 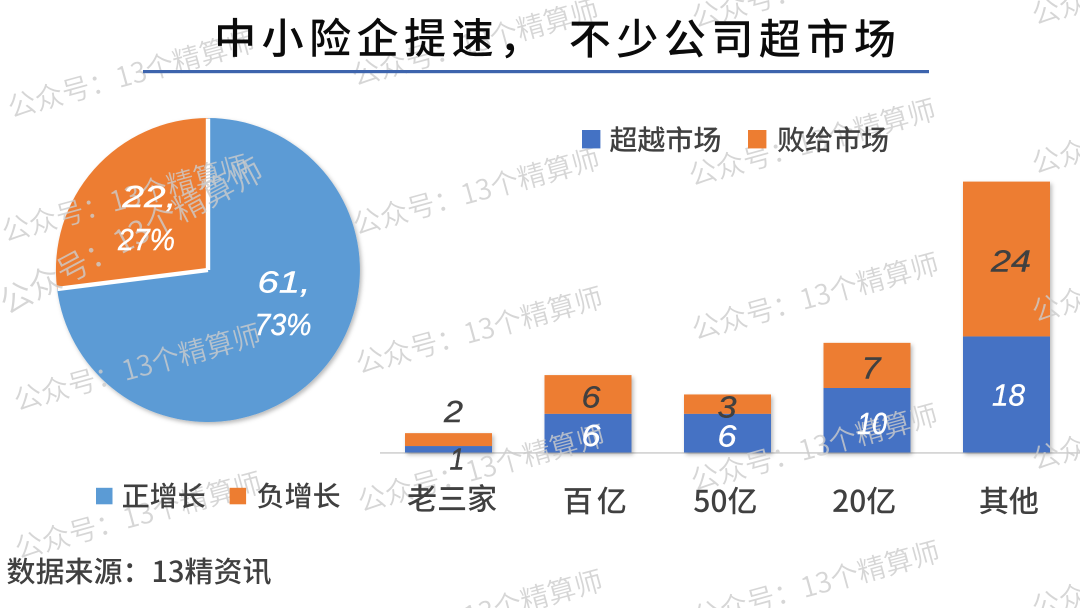 What do you see at coordinates (727, 406) in the screenshot?
I see `svg-text: 3` at bounding box center [727, 406].